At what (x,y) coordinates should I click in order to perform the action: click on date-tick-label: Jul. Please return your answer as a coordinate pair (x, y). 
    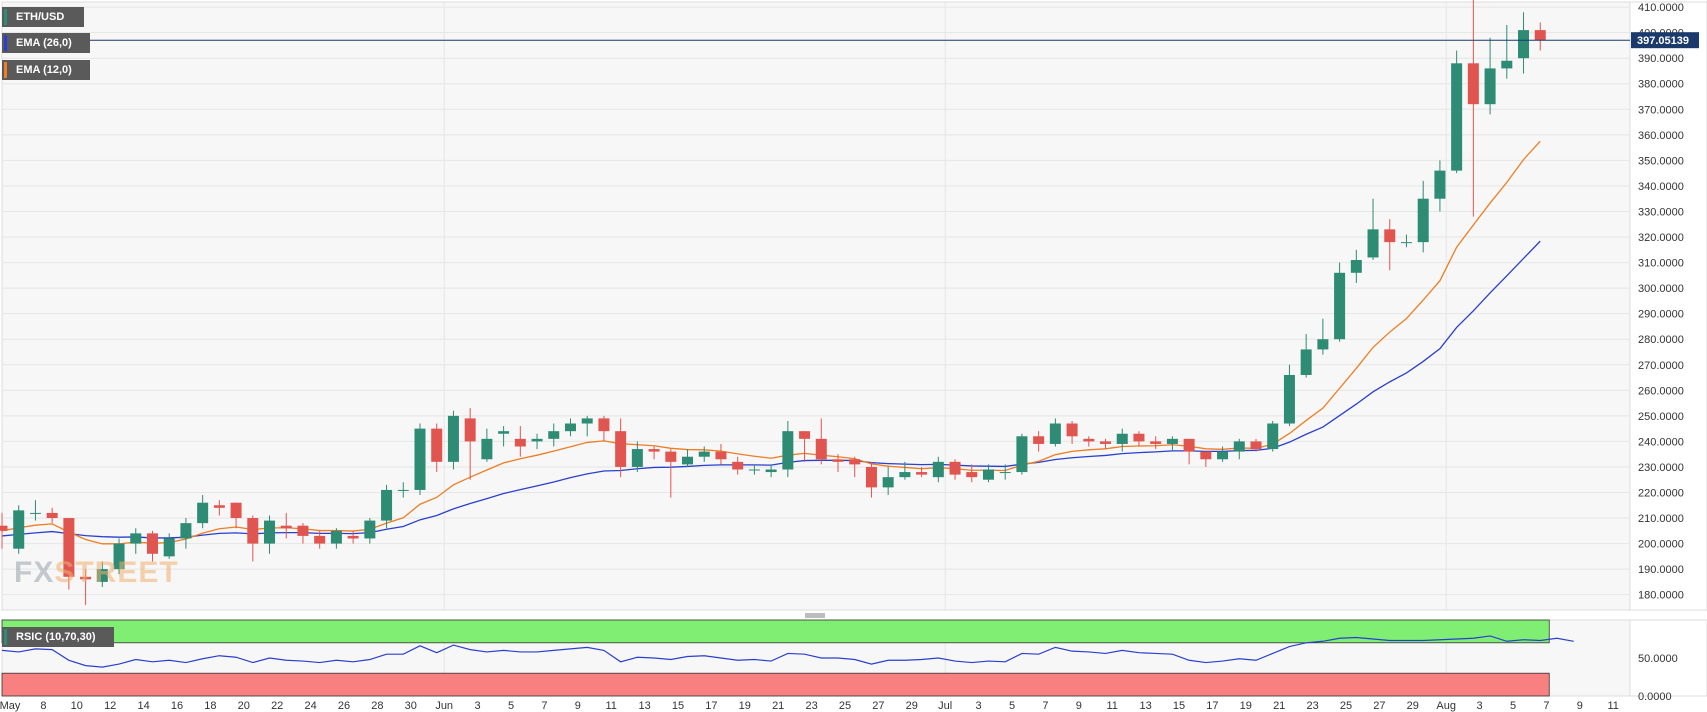
    Looking at the image, I should click on (945, 706).